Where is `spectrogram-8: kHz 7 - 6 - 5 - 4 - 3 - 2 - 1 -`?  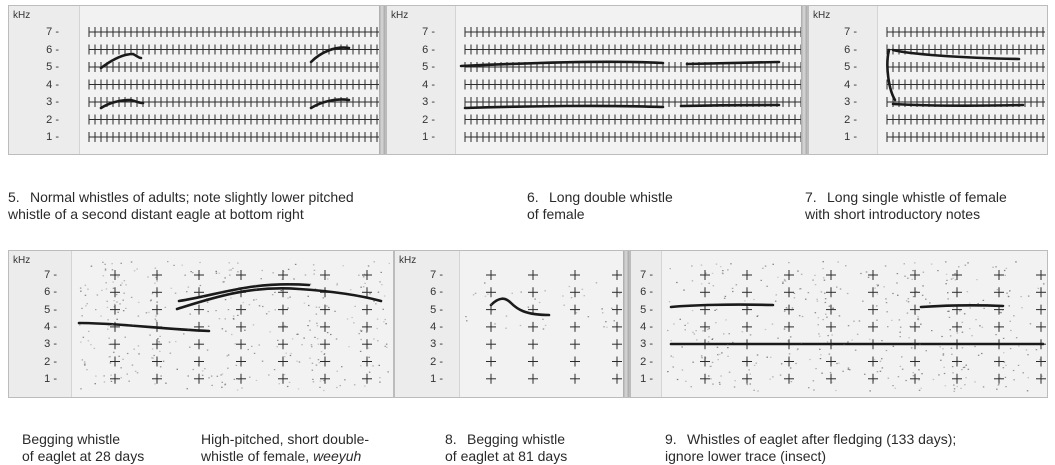
spectrogram-8: kHz 7 - 6 - 5 - 4 - 3 - 2 - 1 - is located at coordinates (512, 324).